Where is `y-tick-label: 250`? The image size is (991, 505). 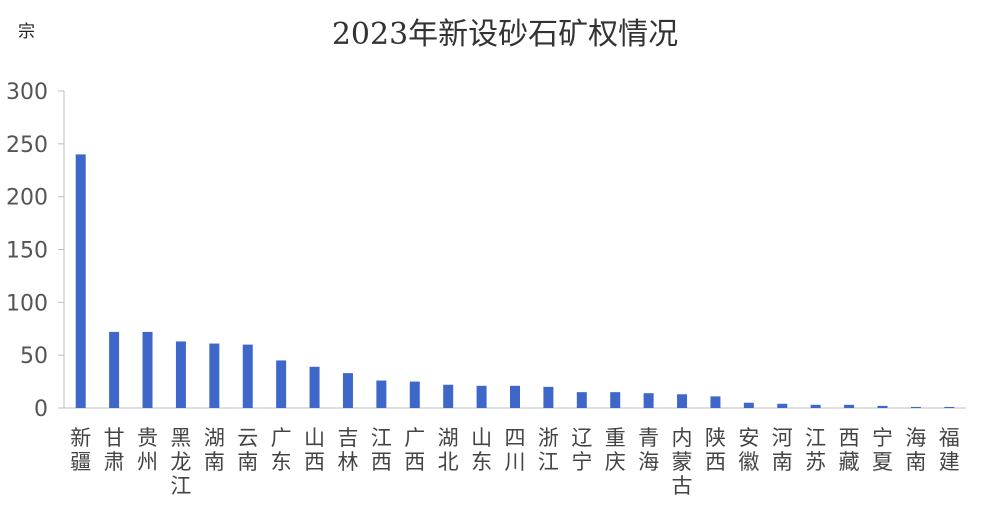
y-tick-label: 250 is located at coordinates (27, 145).